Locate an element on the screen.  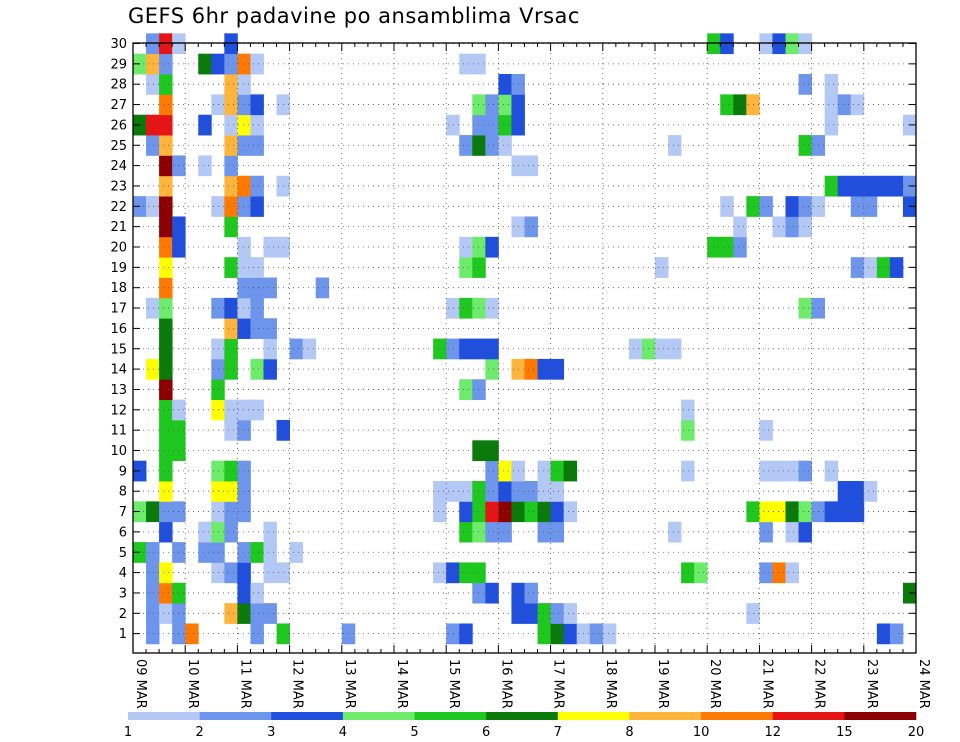
colorbar-label: 20 is located at coordinates (916, 732).